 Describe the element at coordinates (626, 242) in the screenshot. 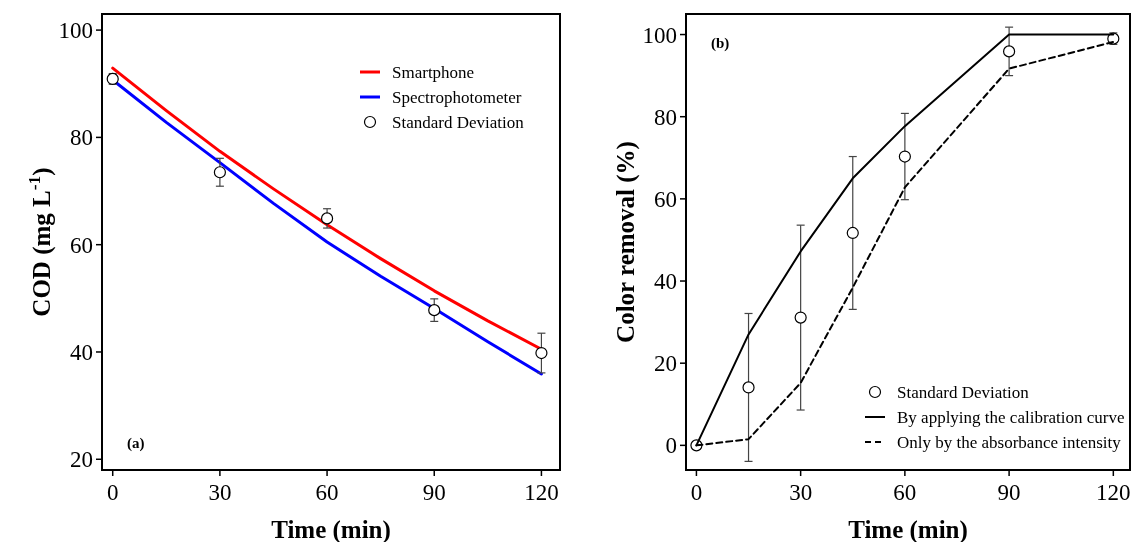

I see `y-axis-title: Color removal (%)` at that location.